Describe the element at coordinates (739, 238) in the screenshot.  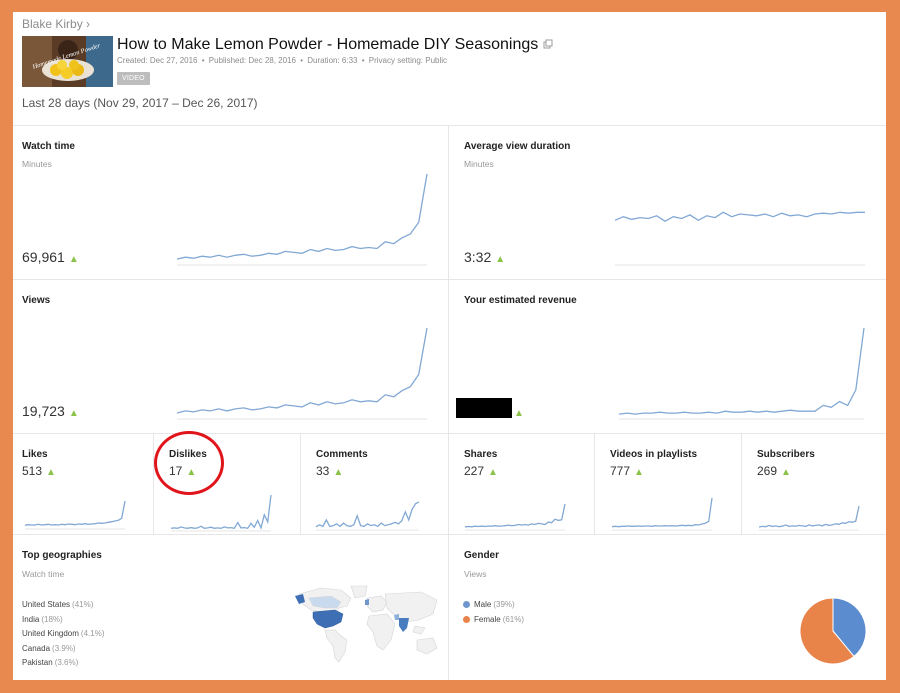
I see `avg-view-duration-sparkline` at that location.